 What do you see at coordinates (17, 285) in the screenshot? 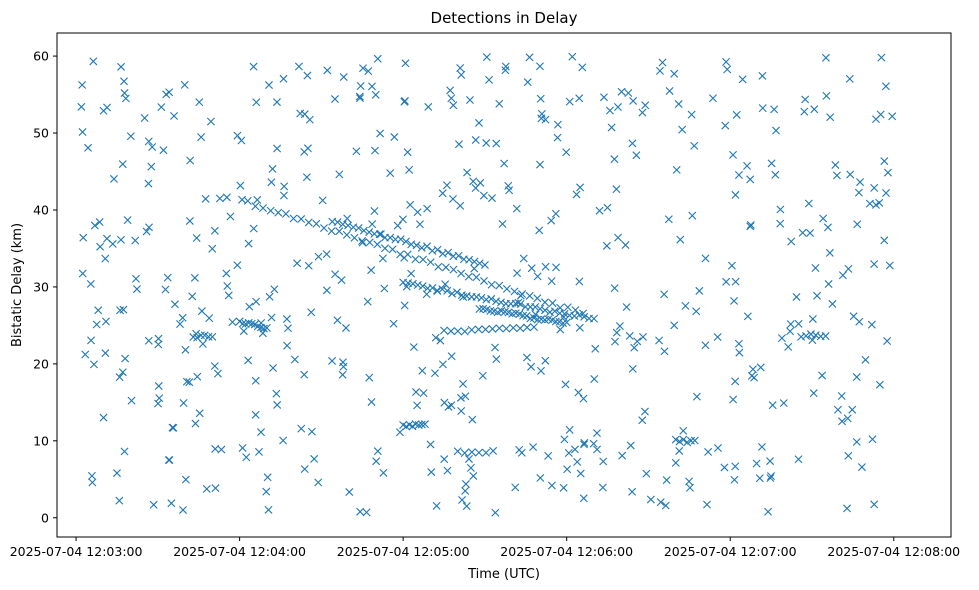
I see `y-axis-label: Bistatic Delay (km)` at bounding box center [17, 285].